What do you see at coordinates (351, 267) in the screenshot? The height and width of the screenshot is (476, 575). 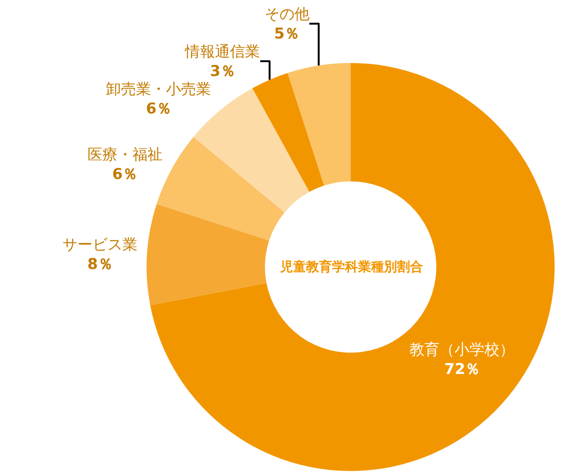 I see `text: 児童教育学科業種別割合` at bounding box center [351, 267].